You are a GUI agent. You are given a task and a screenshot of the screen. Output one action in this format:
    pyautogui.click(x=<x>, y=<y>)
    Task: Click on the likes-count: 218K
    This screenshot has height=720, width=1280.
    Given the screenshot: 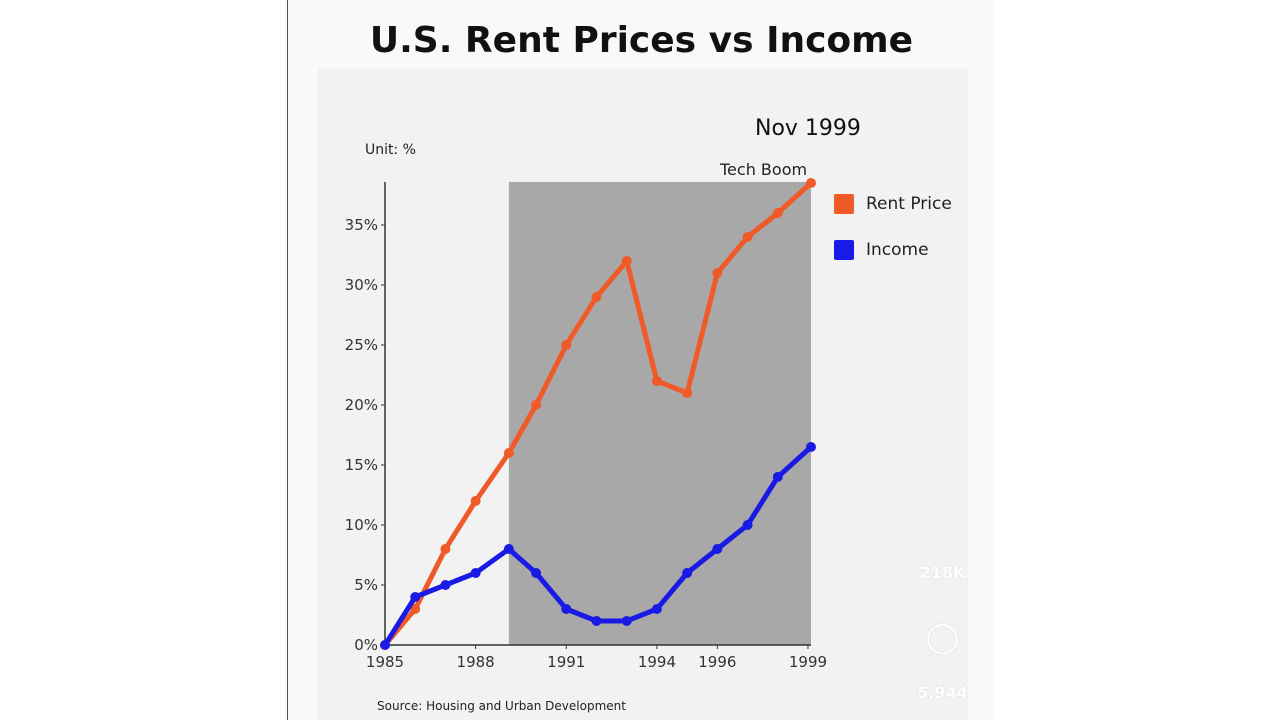 What is the action you would take?
    pyautogui.click(x=942, y=572)
    